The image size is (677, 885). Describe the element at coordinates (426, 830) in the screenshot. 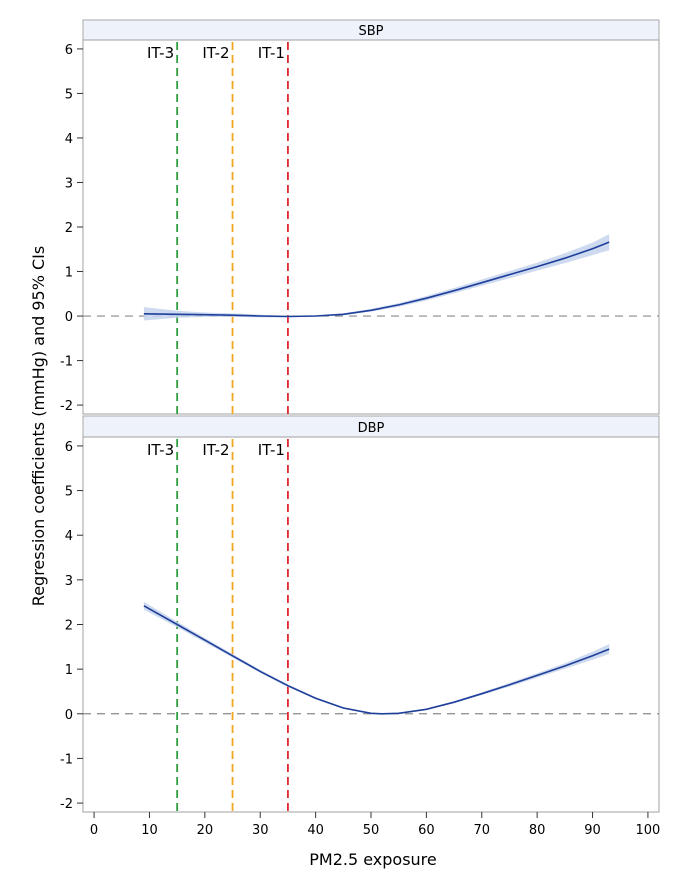

I see `x-tick-label: 60` at that location.